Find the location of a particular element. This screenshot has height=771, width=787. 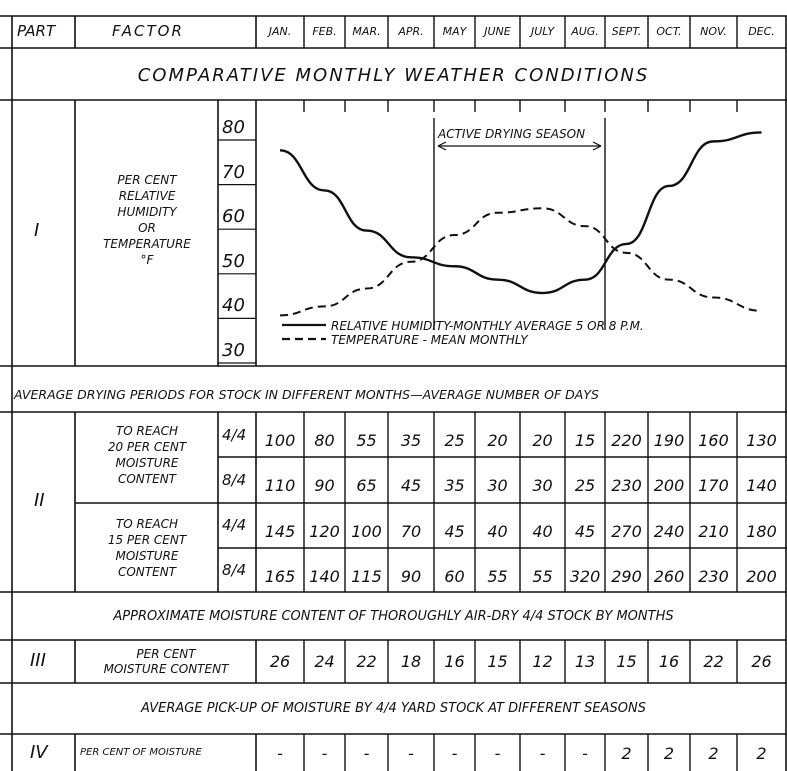

arrowhead is located at coordinates (597, 146).